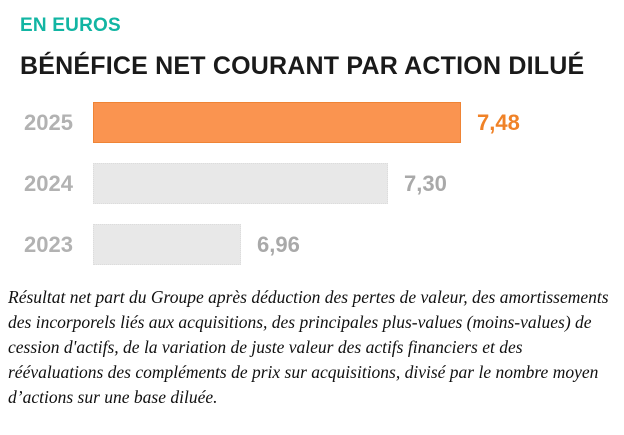  I want to click on chart-unit-label: EN EUROS, so click(70, 25).